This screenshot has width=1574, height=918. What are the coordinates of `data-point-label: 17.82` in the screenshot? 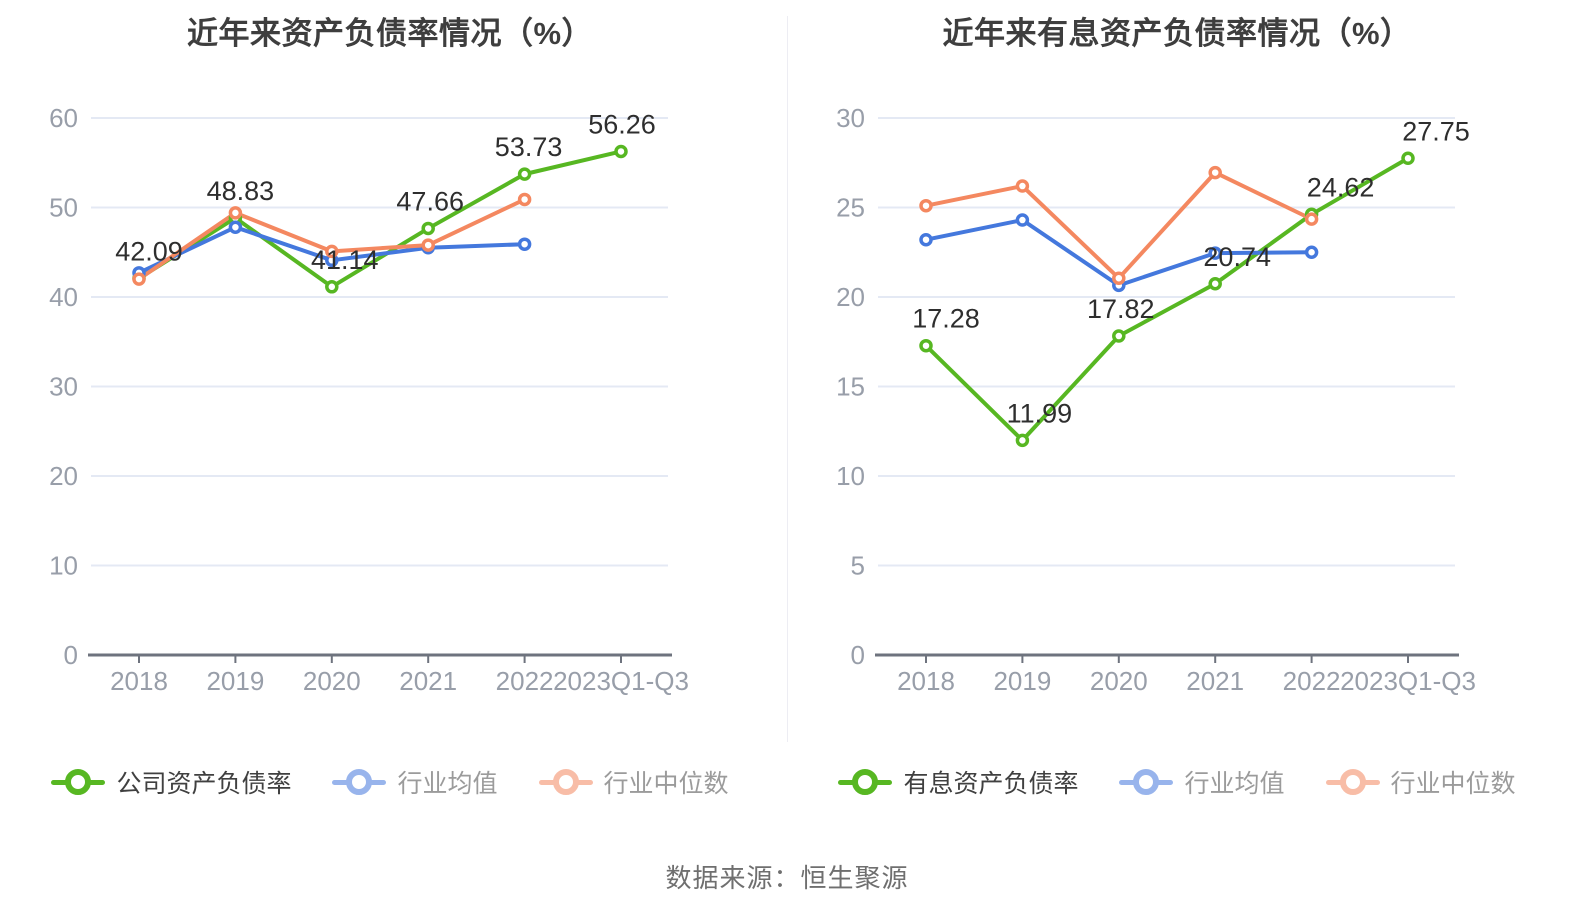 It's located at (1121, 309).